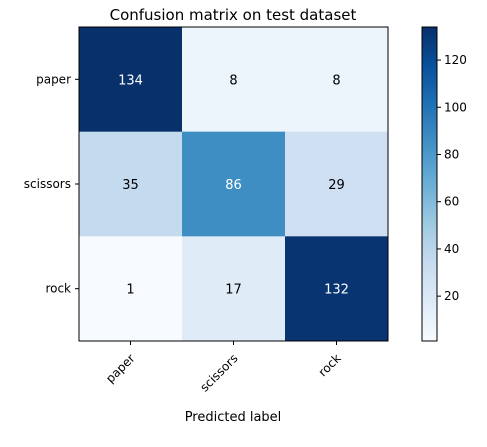 The height and width of the screenshot is (447, 487). I want to click on cell-value-label: 132, so click(336, 290).